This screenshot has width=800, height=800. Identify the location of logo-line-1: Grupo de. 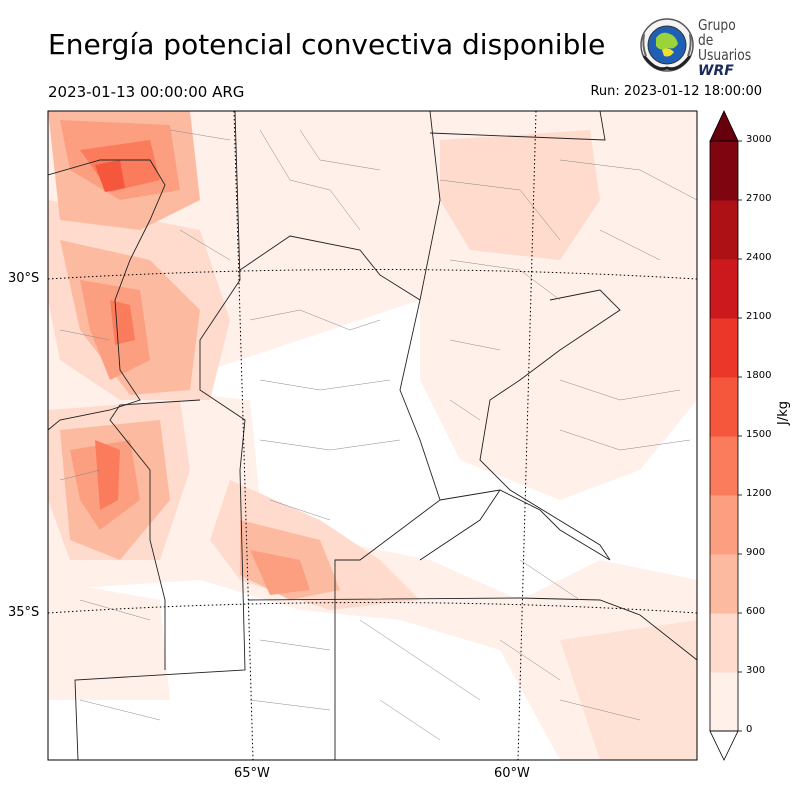
(717, 32).